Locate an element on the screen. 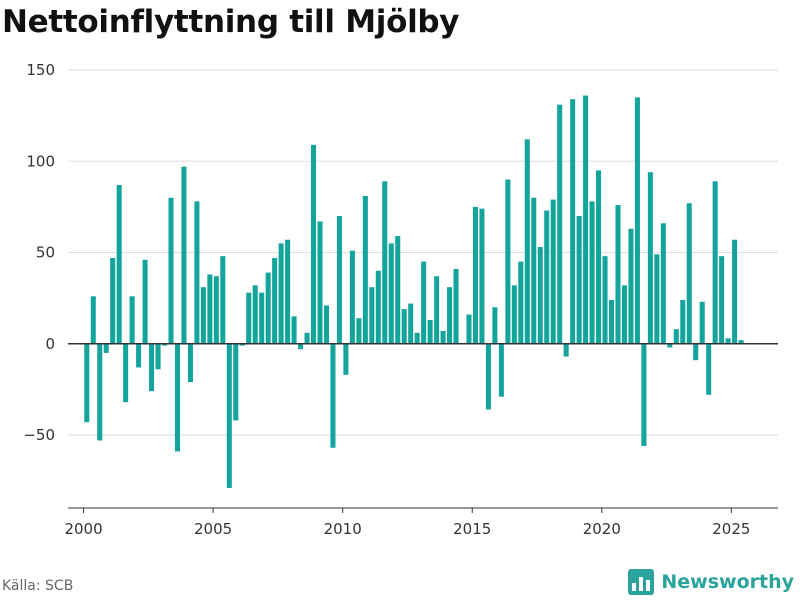 The width and height of the screenshot is (800, 600). brand-name: Newsworthy is located at coordinates (727, 582).